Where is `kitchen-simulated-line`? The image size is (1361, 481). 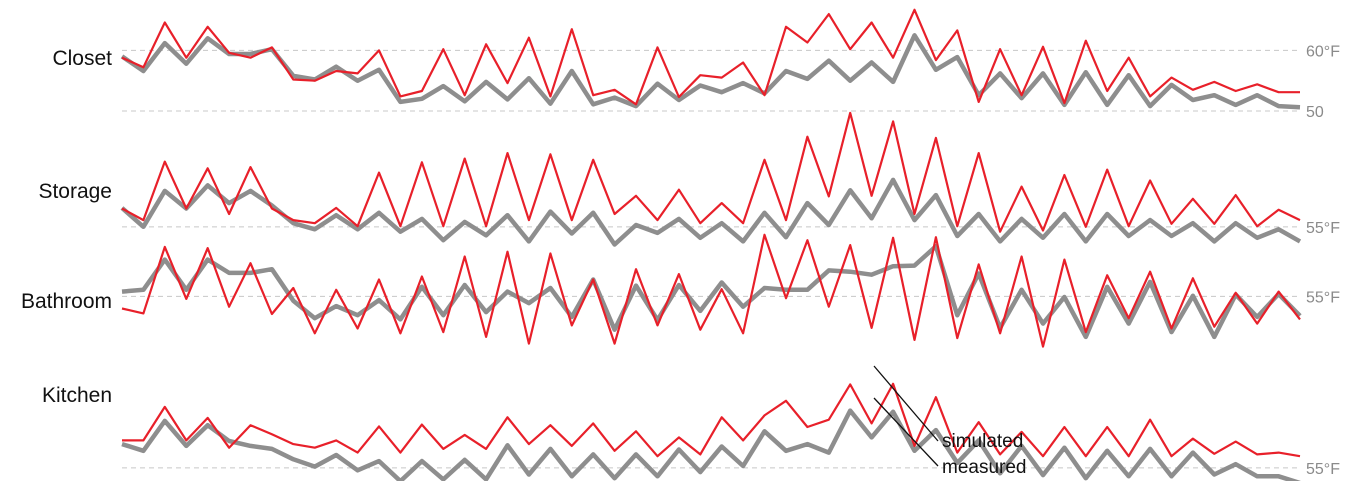
kitchen-simulated-line is located at coordinates (711, 420).